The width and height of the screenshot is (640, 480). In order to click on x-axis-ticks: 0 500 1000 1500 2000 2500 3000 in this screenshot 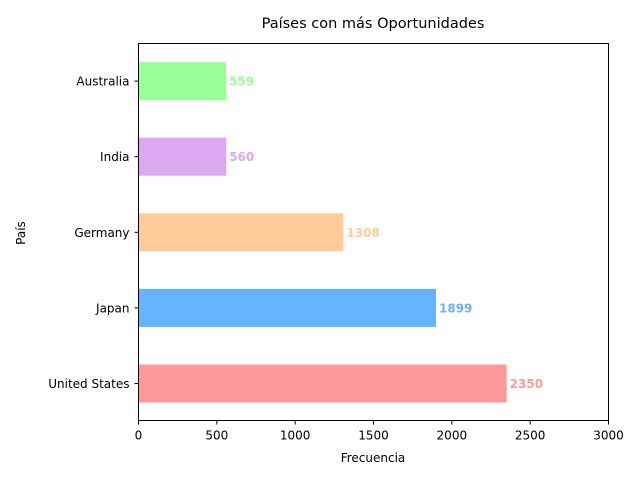, I will do `click(379, 431)`.